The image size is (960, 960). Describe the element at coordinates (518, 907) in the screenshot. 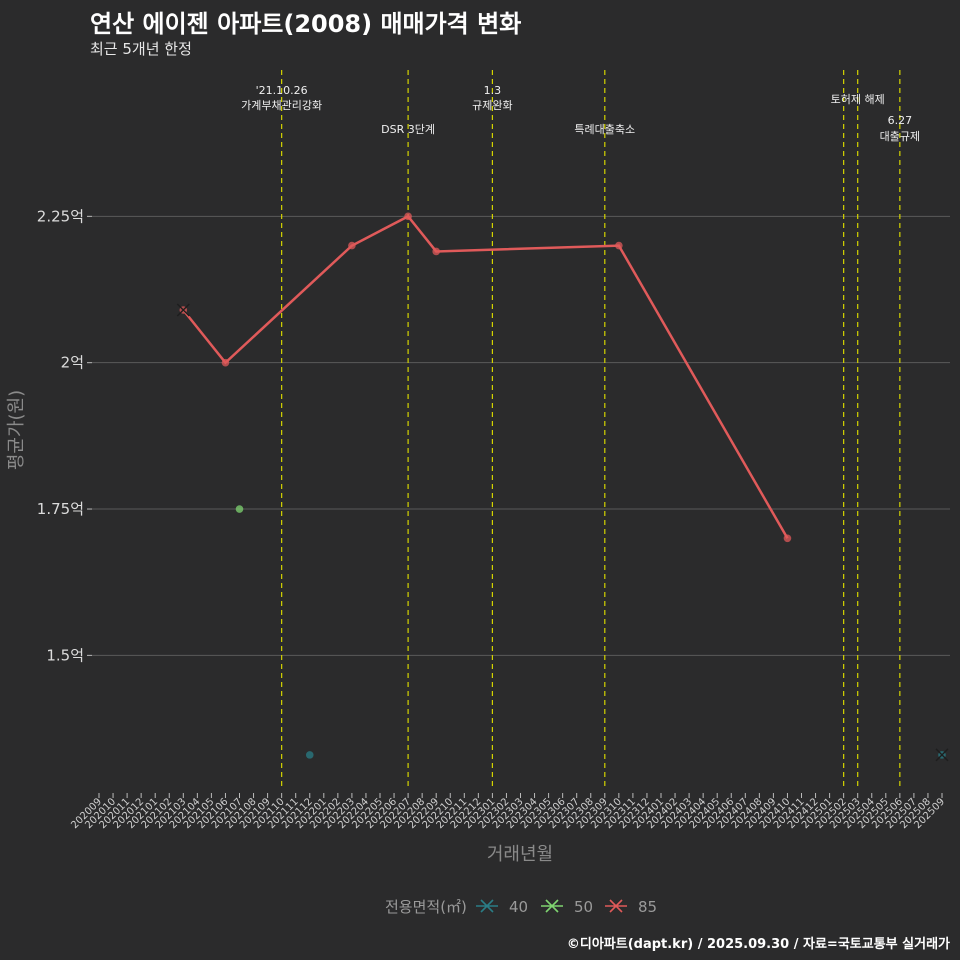

I see `legend-label: 40` at that location.